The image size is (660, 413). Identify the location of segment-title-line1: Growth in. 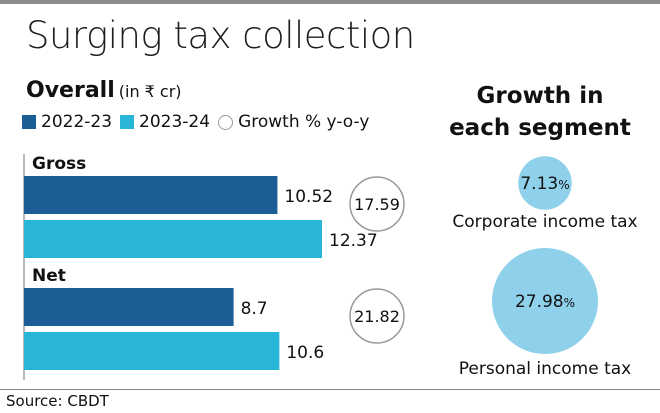
(540, 96).